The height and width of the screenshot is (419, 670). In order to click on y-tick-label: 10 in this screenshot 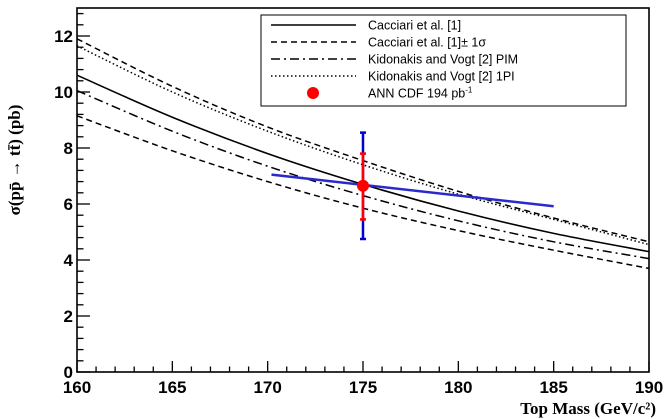, I will do `click(63, 92)`.